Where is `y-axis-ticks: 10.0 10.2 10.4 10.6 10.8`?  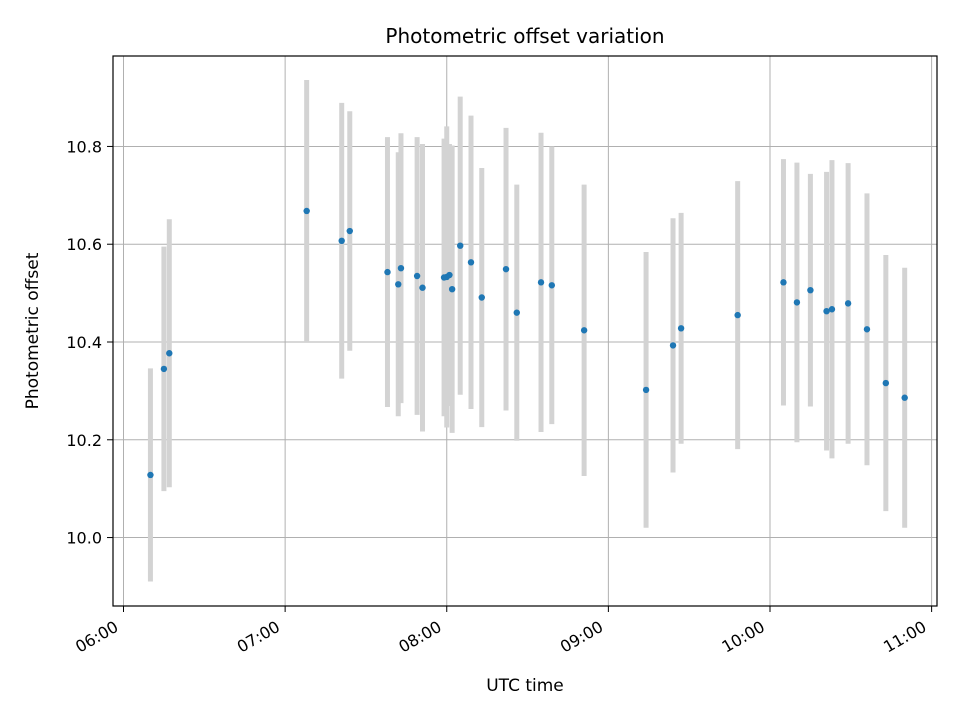
y-axis-ticks: 10.0 10.2 10.4 10.6 10.8 is located at coordinates (89, 342).